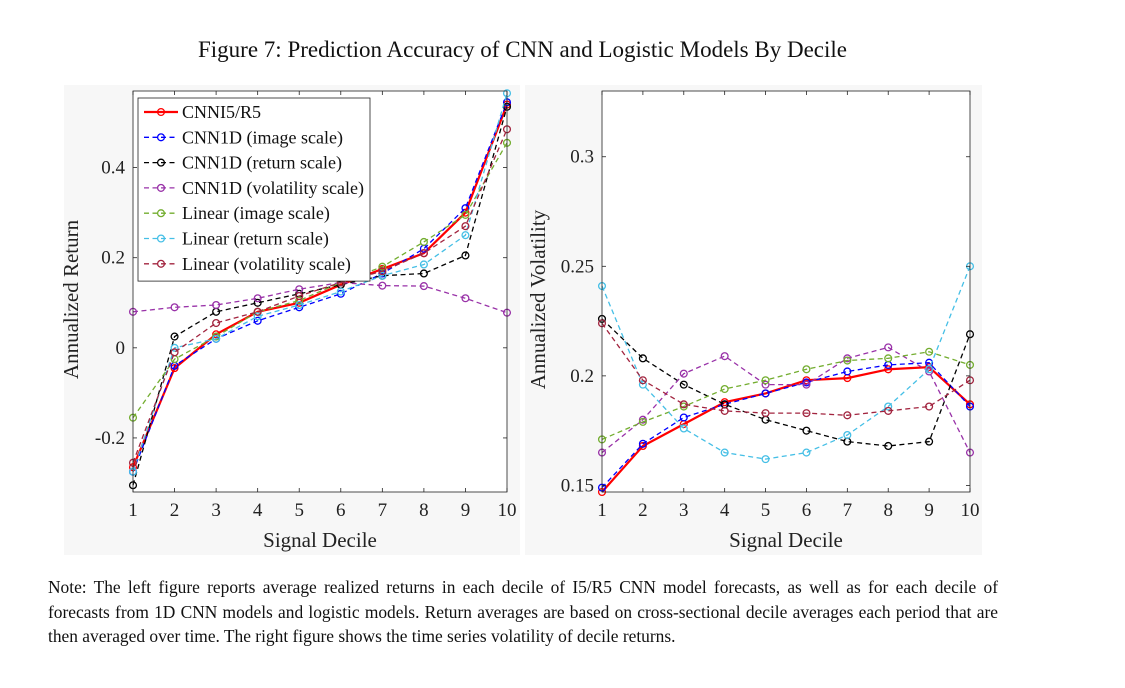 The height and width of the screenshot is (688, 1125). I want to click on legend-entry: Linear (return scale), so click(255, 239).